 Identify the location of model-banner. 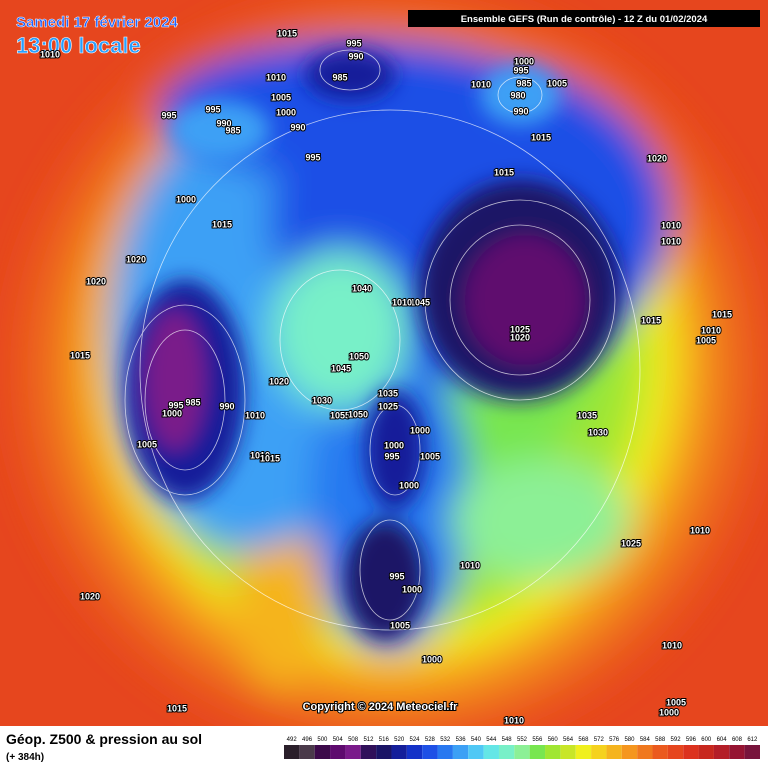
(584, 18).